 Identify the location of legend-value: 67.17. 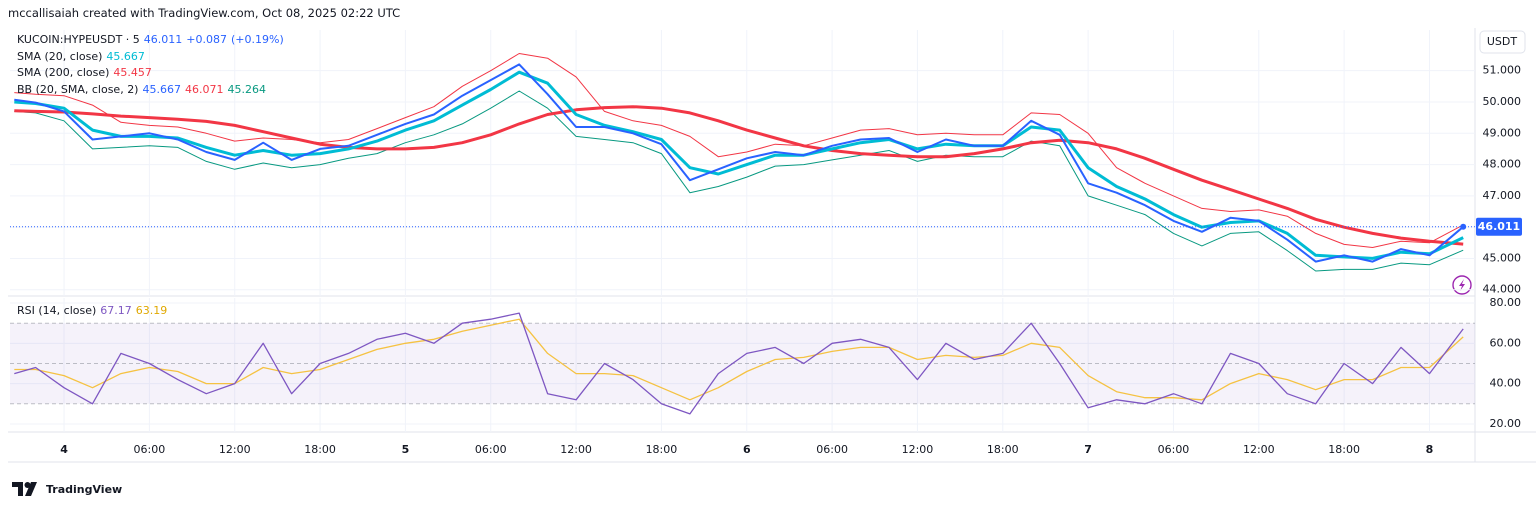
(116, 310).